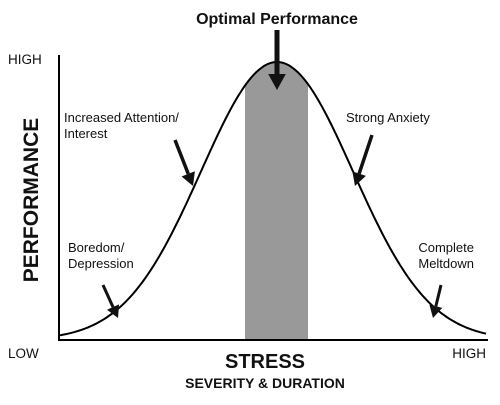 The image size is (500, 405). What do you see at coordinates (25, 59) in the screenshot?
I see `y-high-label: HIGH` at bounding box center [25, 59].